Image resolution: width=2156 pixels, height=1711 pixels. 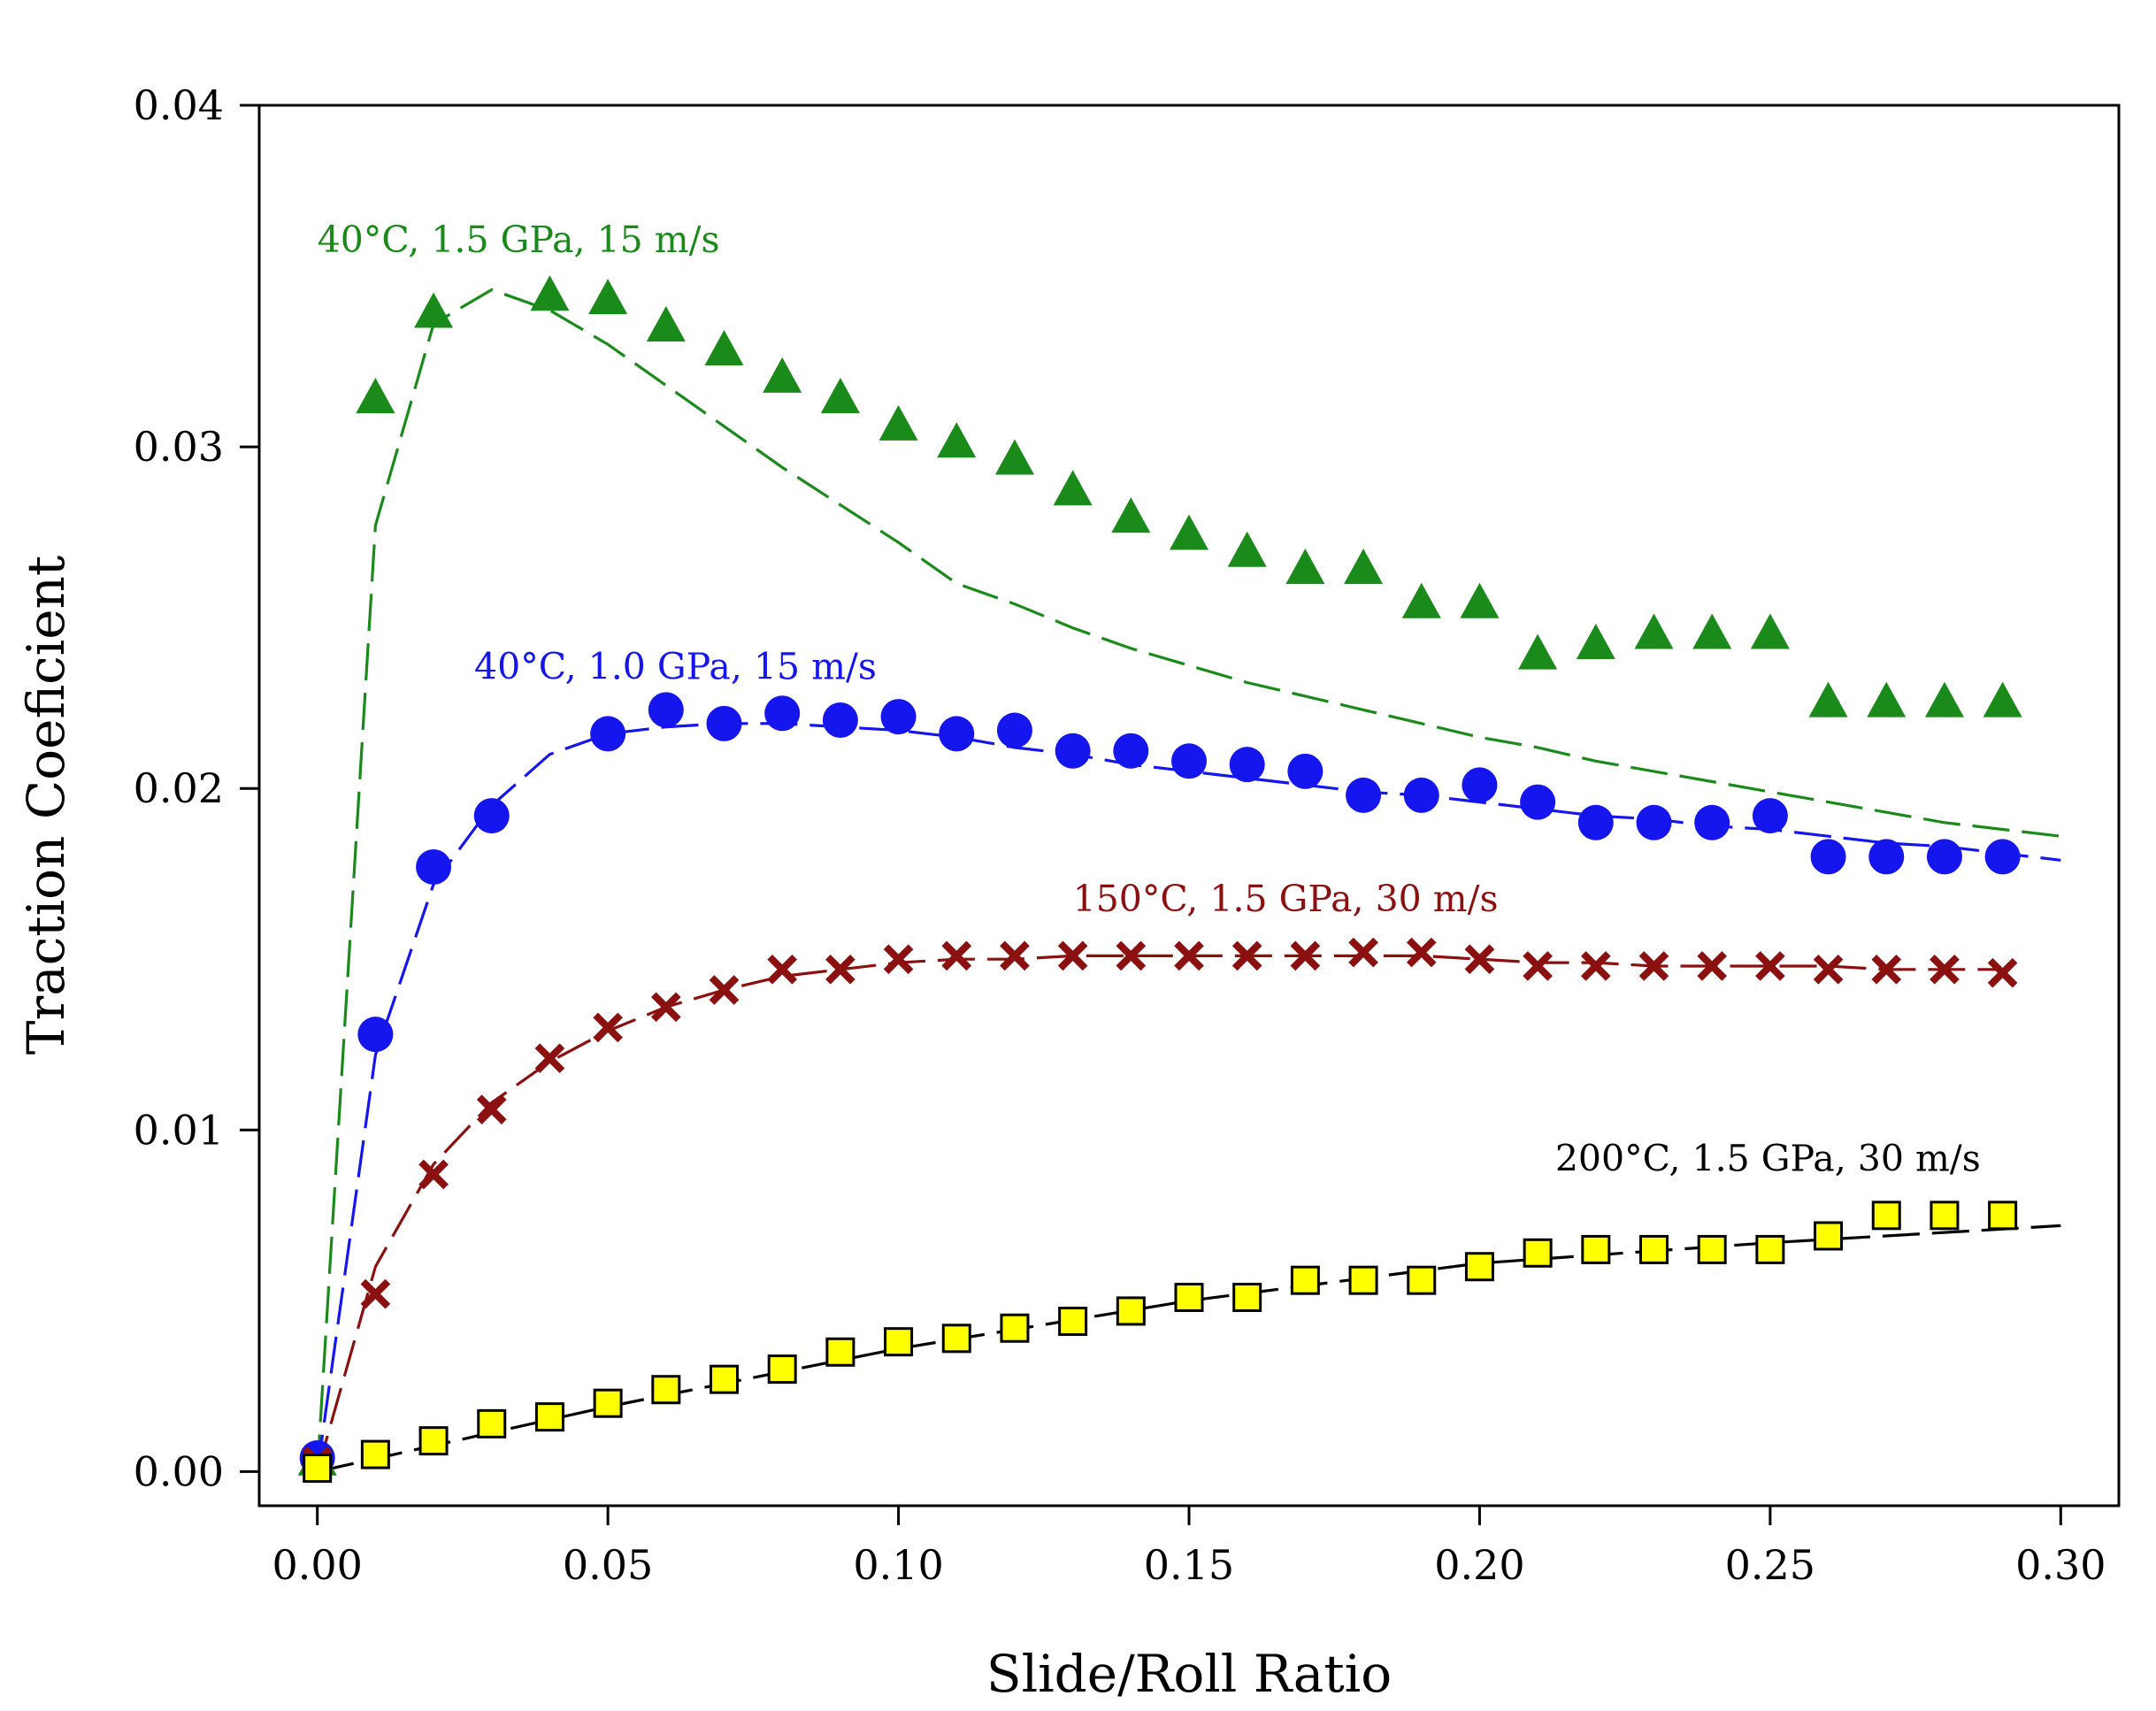 I want to click on series-annotation: 40°C, 1.0 GPa, 15 m/s, so click(x=675, y=667).